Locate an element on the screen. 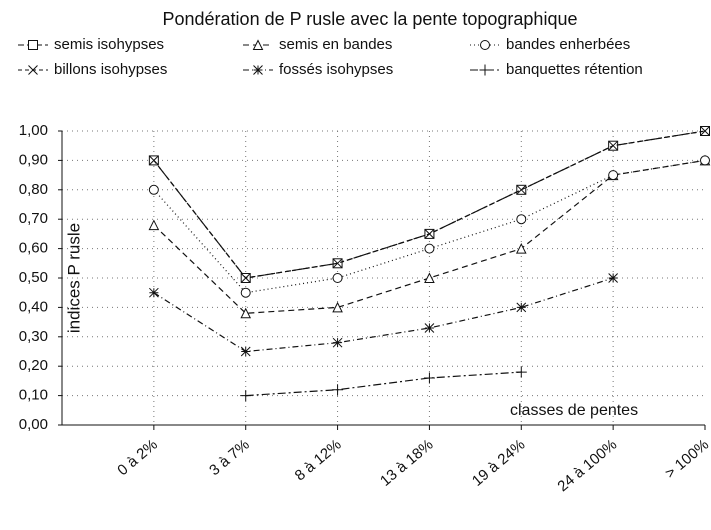  x-tick-label: 24 à 100% is located at coordinates (587, 465).